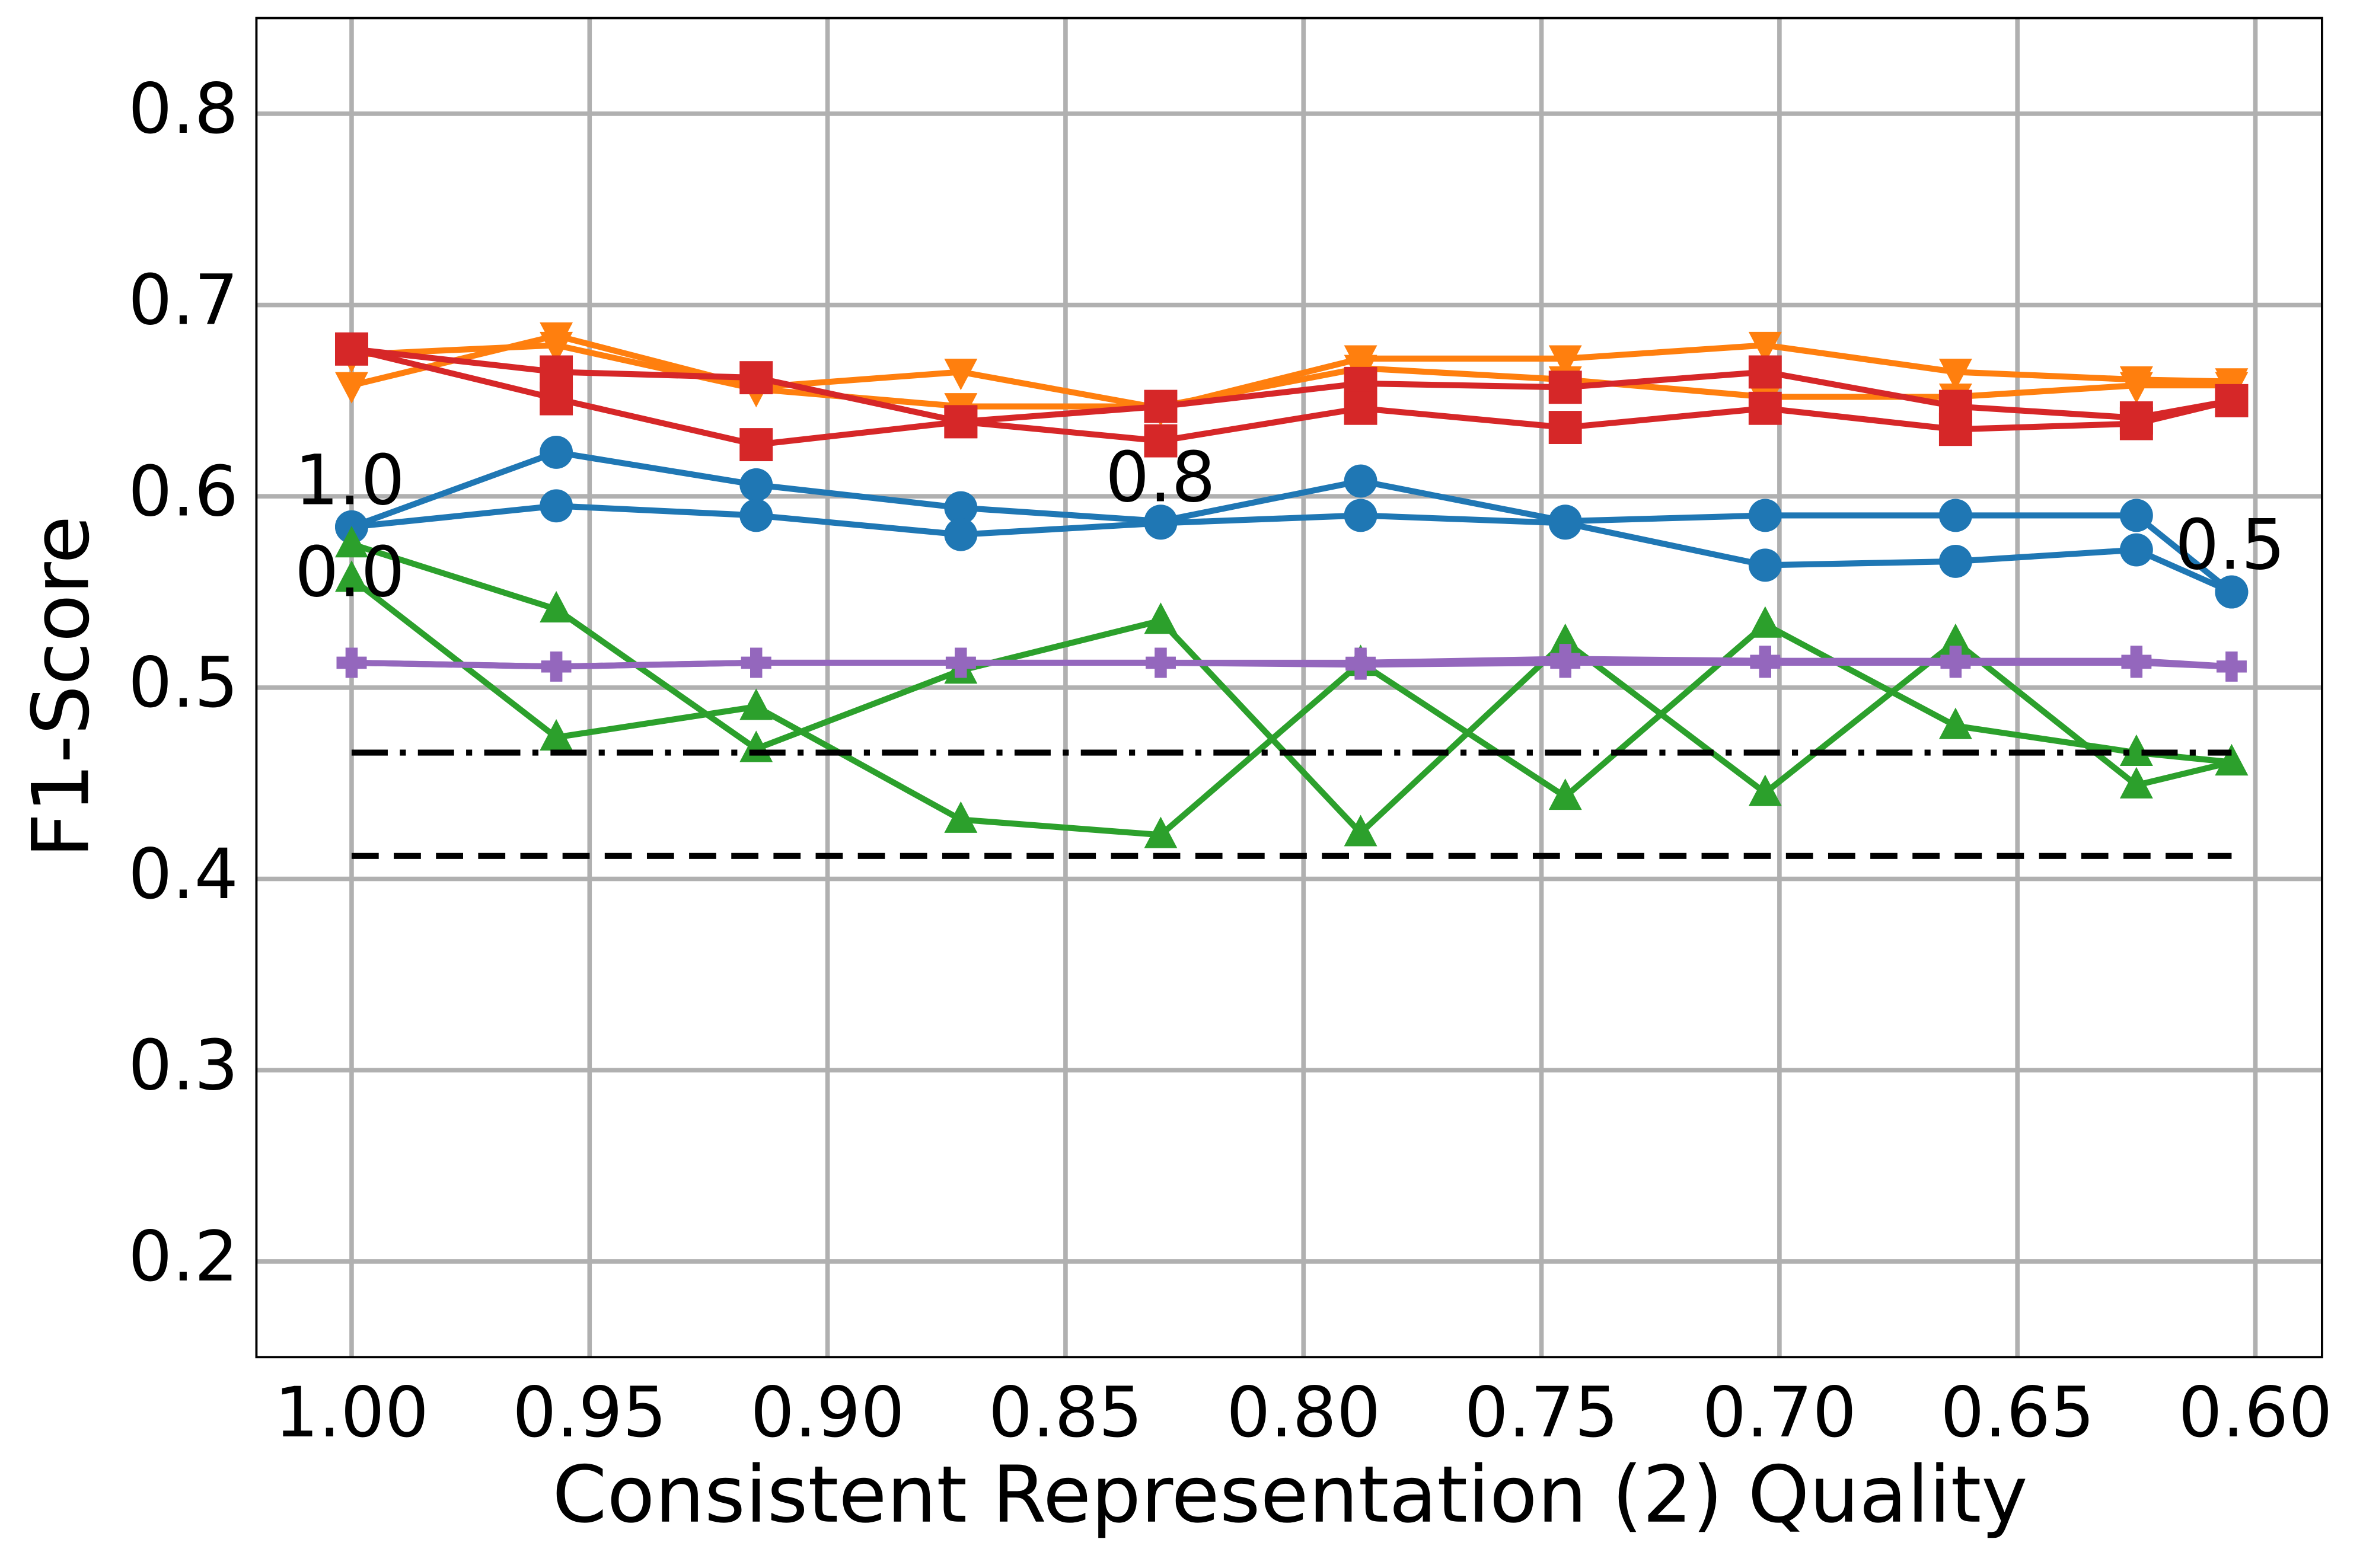 The image size is (2363, 1568). I want to click on x-tick-label: 0.75, so click(1541, 1412).